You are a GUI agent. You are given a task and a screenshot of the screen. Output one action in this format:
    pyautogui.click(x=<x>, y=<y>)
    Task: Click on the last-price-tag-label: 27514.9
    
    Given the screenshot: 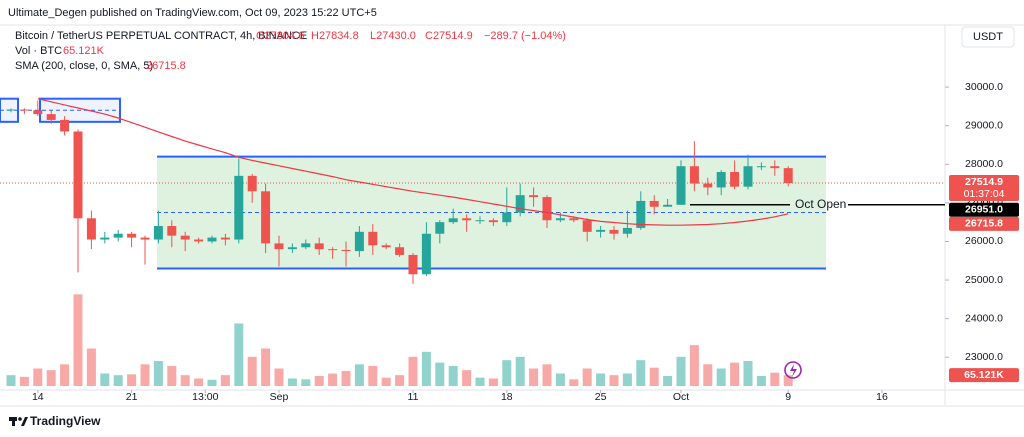 What is the action you would take?
    pyautogui.click(x=984, y=182)
    